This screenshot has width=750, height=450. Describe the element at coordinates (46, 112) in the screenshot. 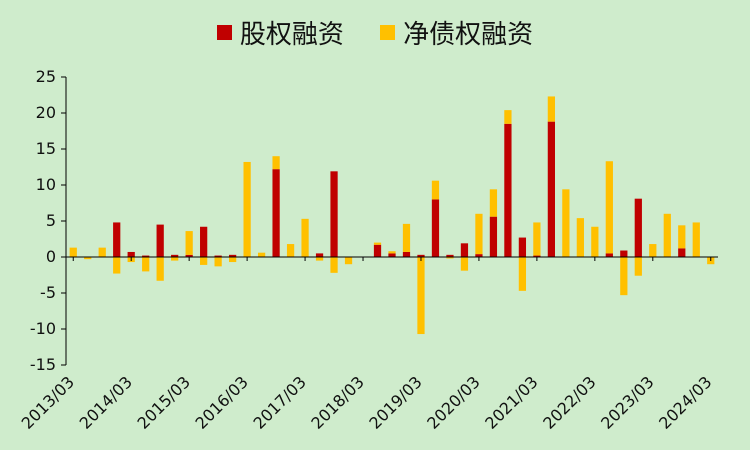

I see `y-tick-label: 20` at that location.